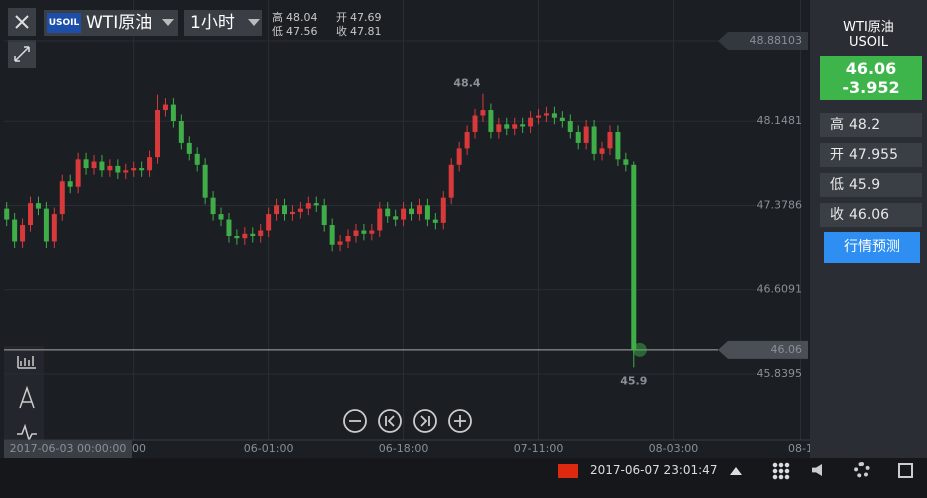  I want to click on scroll-start, so click(390, 421).